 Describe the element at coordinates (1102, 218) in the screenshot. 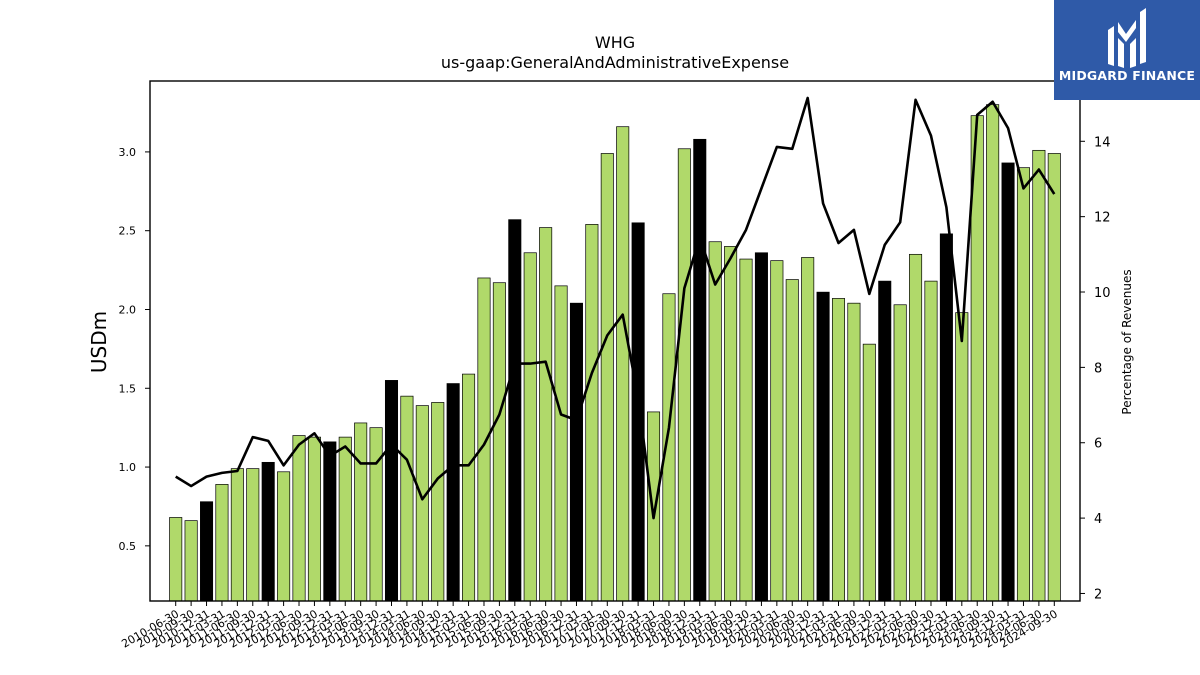

I see `y2-tick-label: 12` at that location.